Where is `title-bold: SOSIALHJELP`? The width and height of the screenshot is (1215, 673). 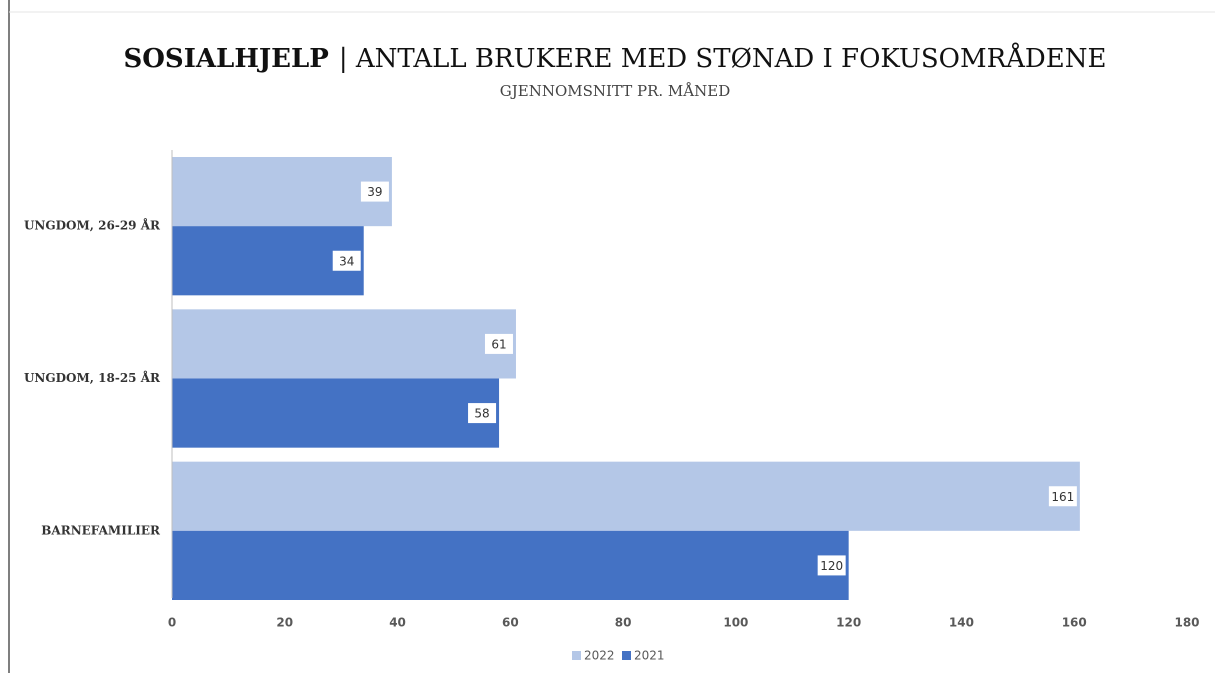 title-bold: SOSIALHJELP is located at coordinates (226, 59).